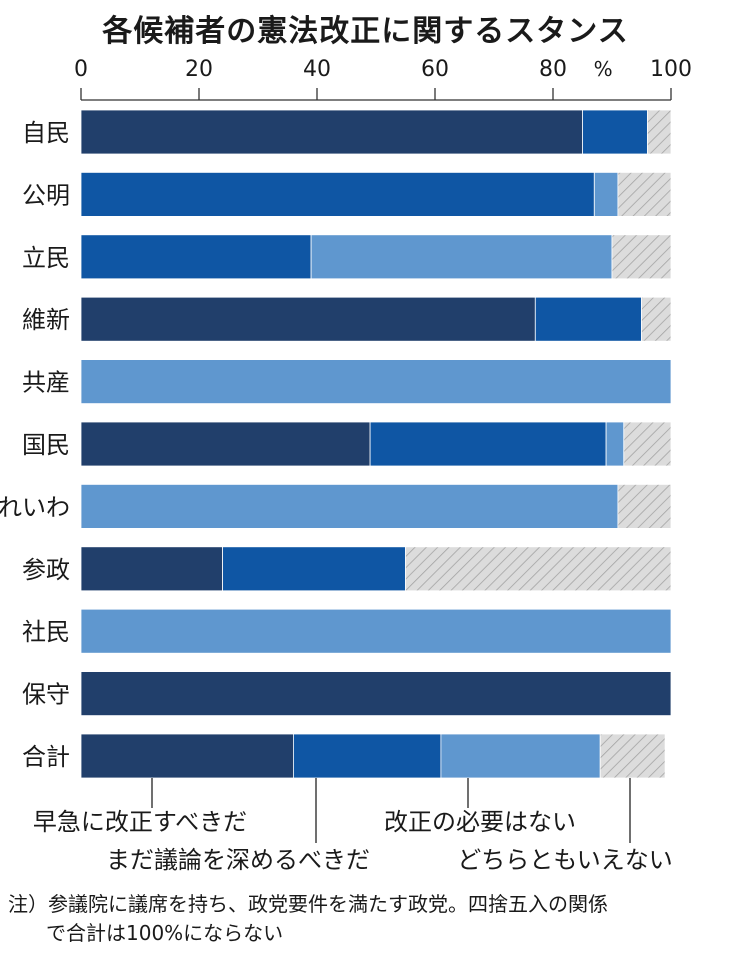  I want to click on legend-label: 早急に改正すべきだ, so click(140, 822).